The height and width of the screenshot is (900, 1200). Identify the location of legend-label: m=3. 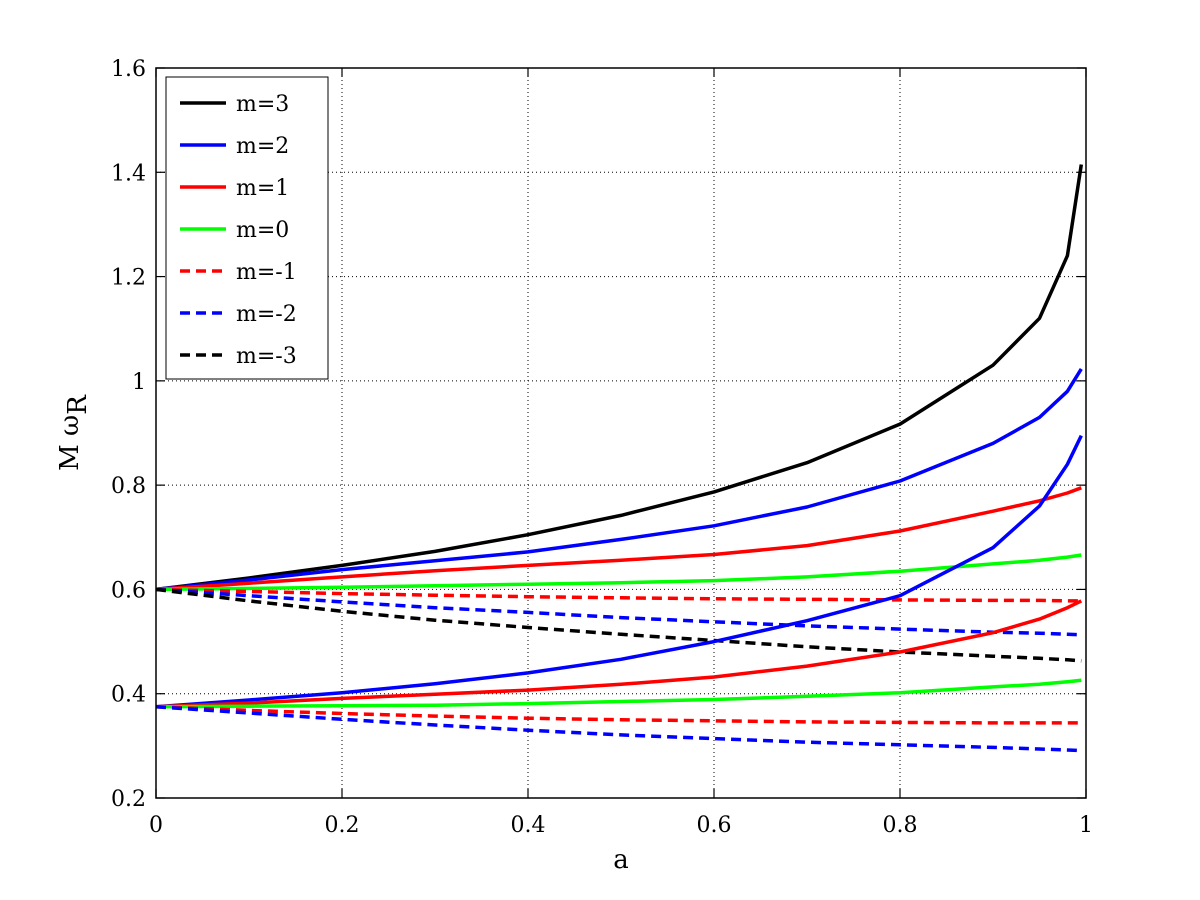
(262, 104).